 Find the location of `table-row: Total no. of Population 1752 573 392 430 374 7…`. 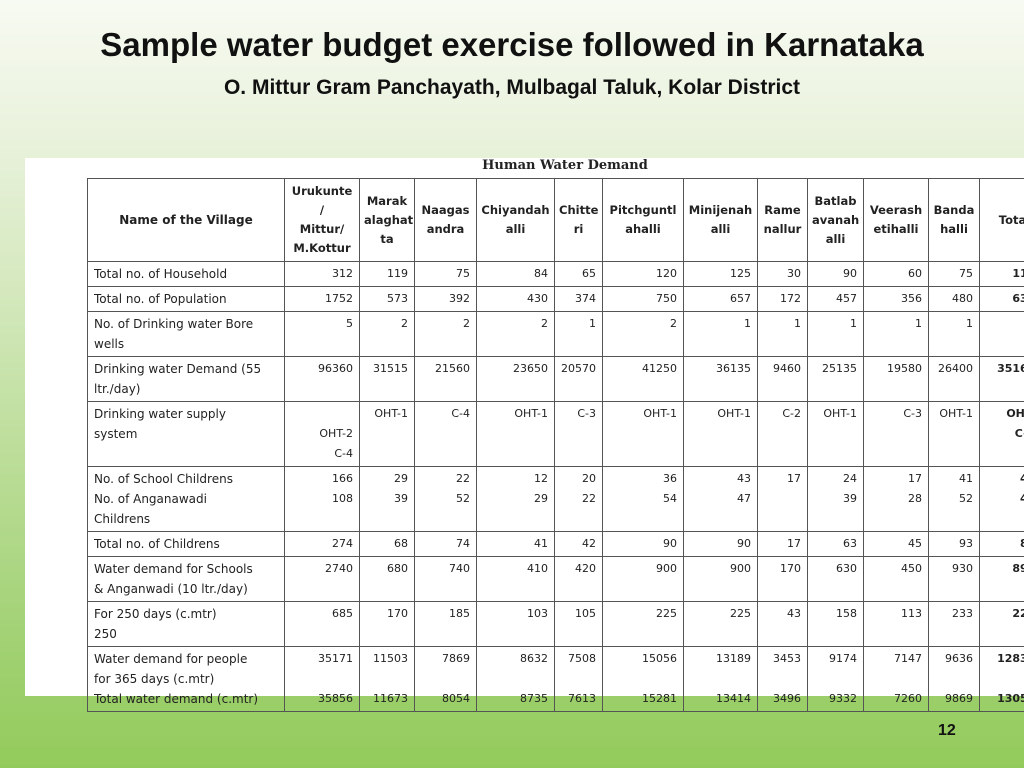

table-row: Total no. of Population 1752 573 392 430 374 7… is located at coordinates (555, 299).